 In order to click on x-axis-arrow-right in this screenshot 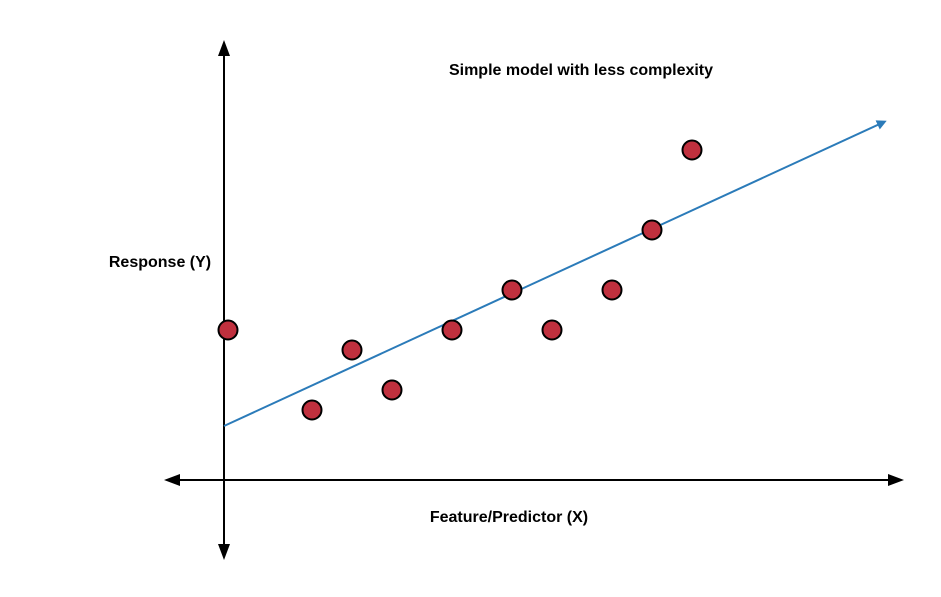, I will do `click(896, 480)`.